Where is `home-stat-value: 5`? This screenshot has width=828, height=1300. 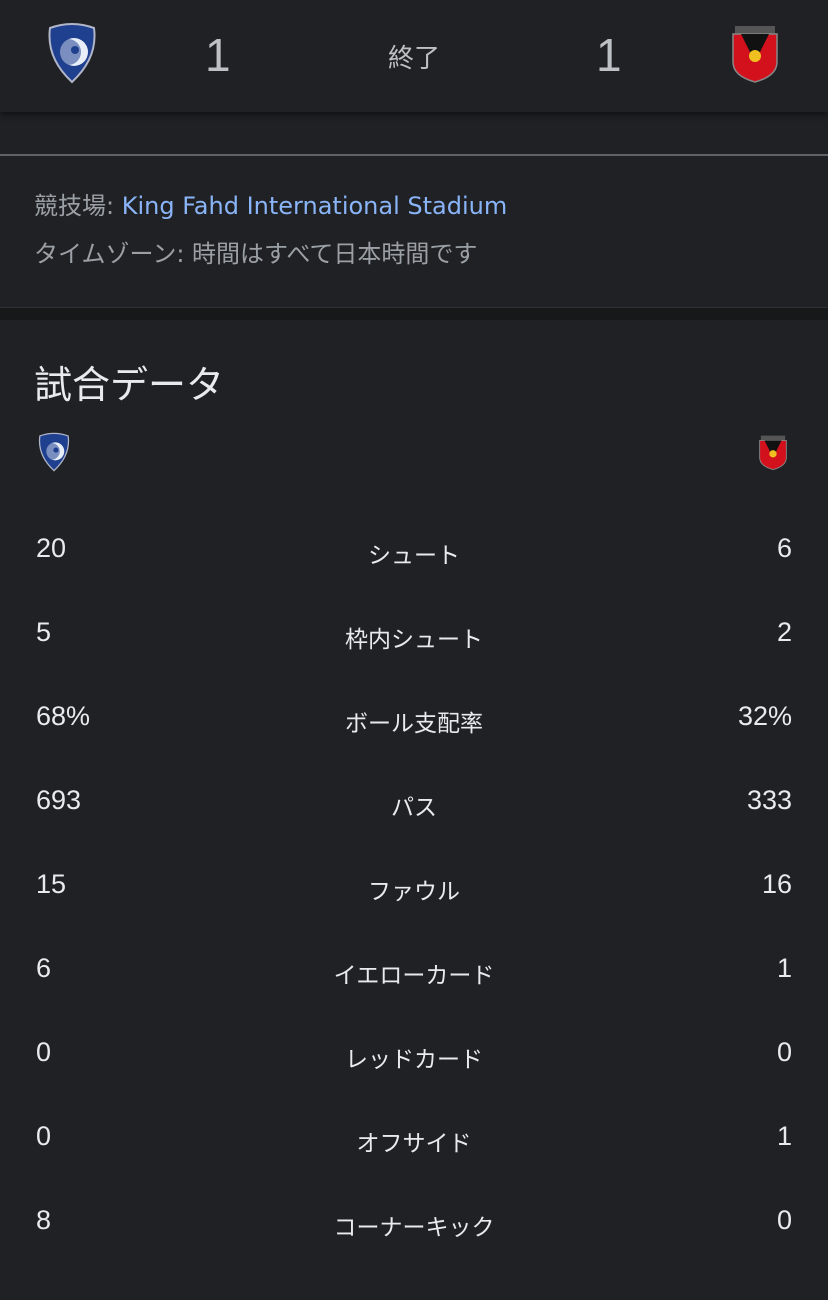
home-stat-value: 5 is located at coordinates (44, 632).